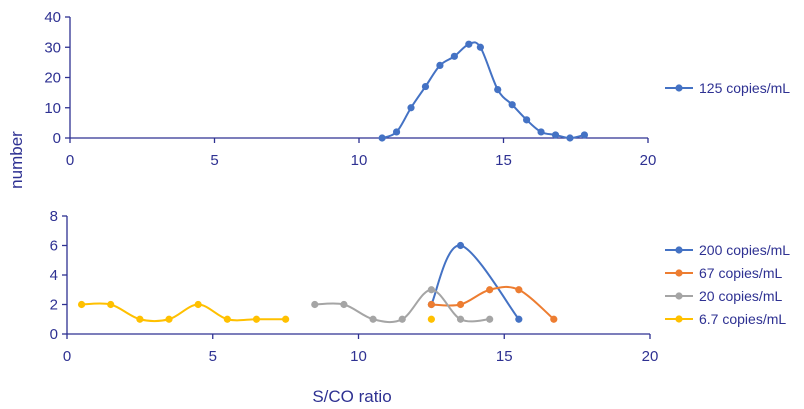  I want to click on bottom-legend-item-s20: 20 copies/mL, so click(723, 296).